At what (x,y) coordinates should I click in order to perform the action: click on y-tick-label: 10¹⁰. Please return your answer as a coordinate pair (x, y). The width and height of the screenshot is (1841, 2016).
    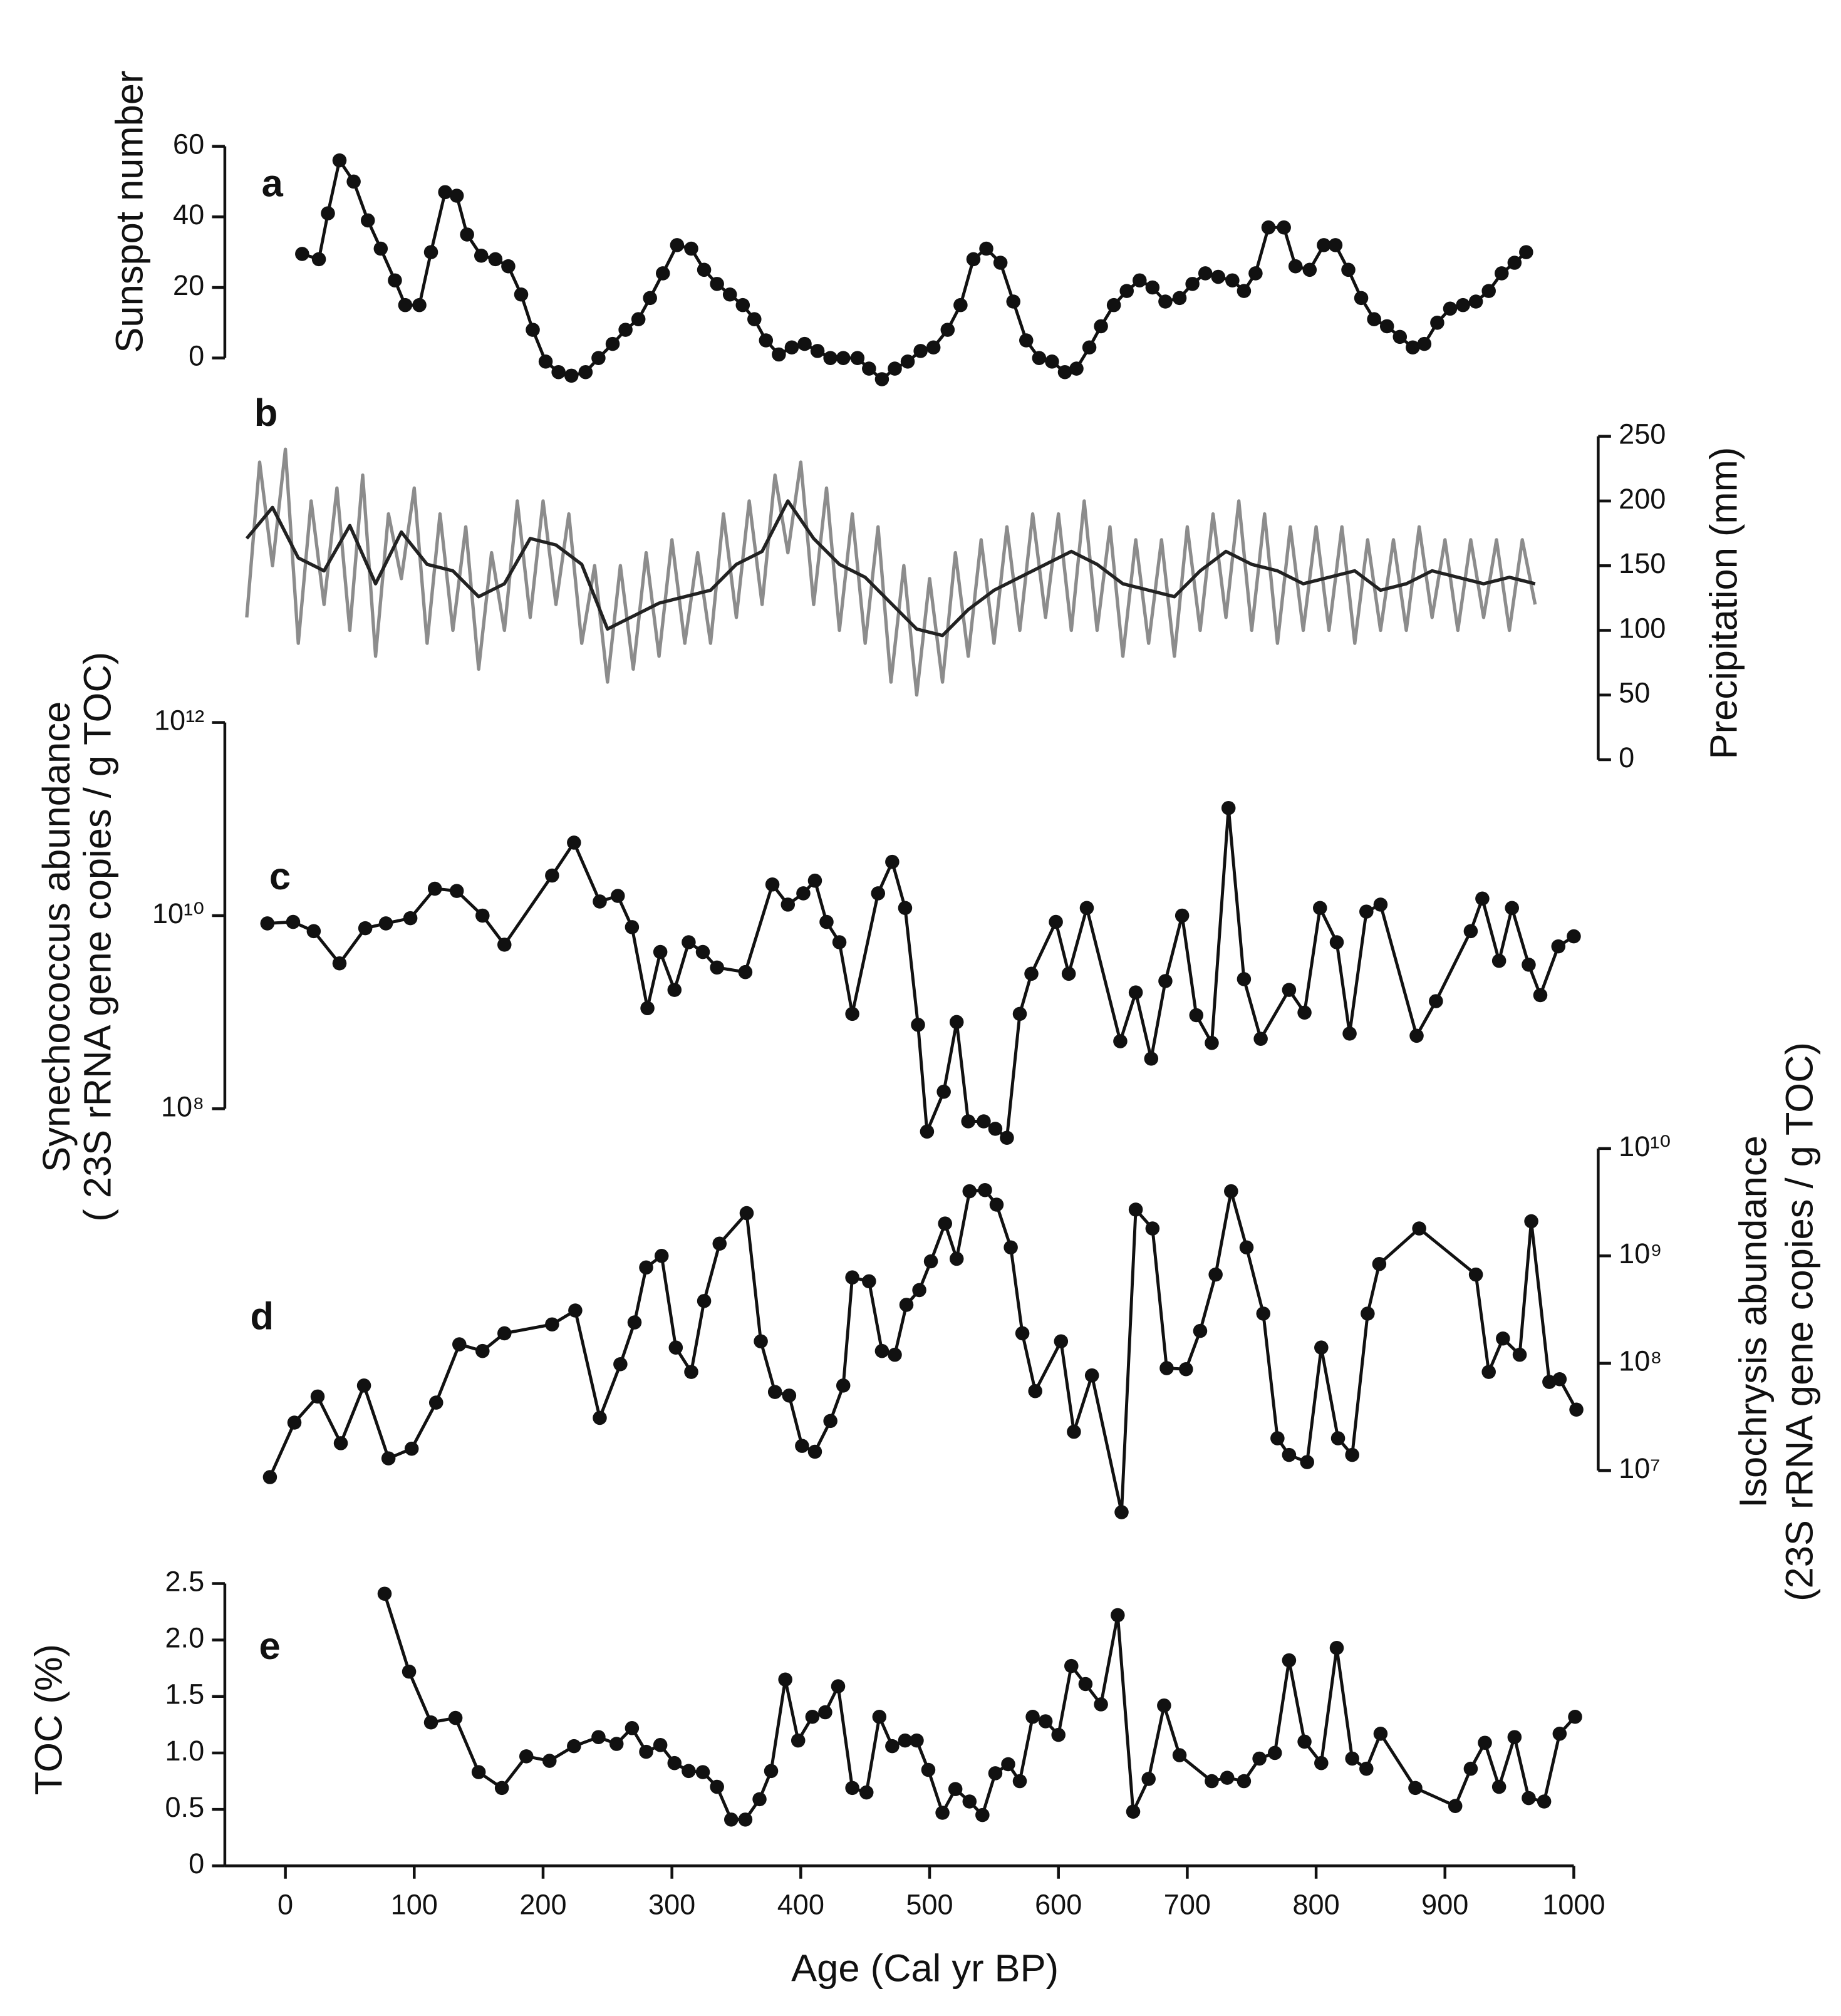
    Looking at the image, I should click on (1645, 1146).